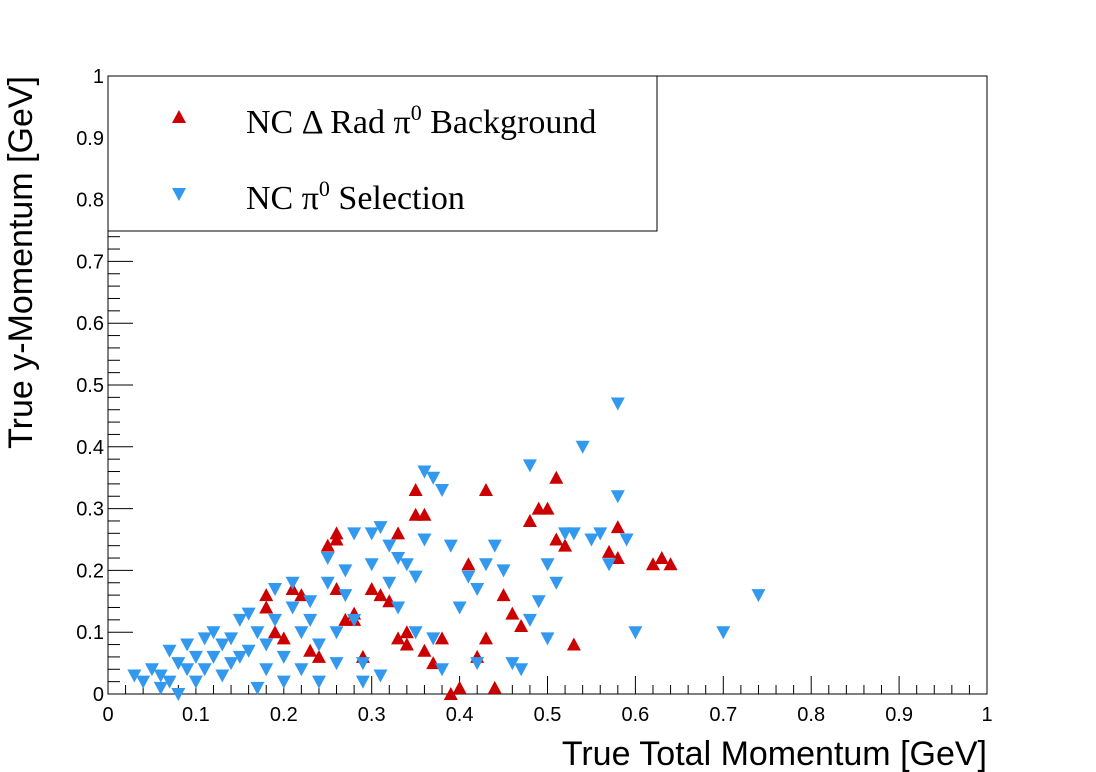 This screenshot has height=772, width=1096. Describe the element at coordinates (90, 448) in the screenshot. I see `y-tick-label: 0.4` at that location.